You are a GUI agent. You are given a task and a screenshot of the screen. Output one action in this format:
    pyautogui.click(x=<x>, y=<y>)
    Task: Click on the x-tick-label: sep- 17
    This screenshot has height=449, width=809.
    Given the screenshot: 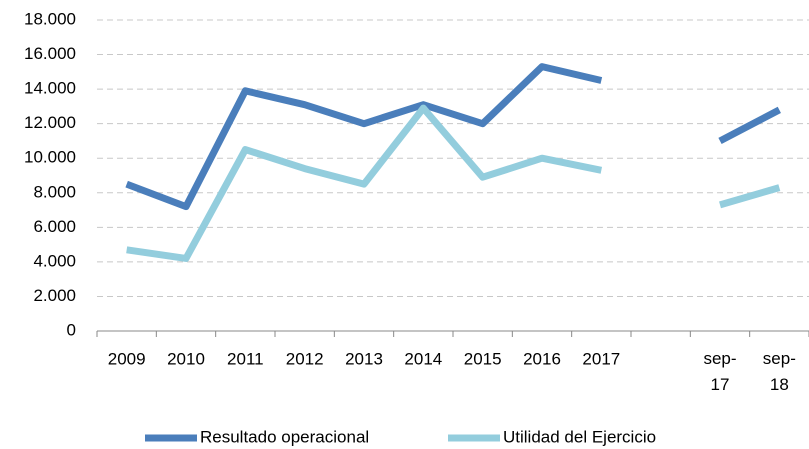 What is the action you would take?
    pyautogui.click(x=719, y=371)
    